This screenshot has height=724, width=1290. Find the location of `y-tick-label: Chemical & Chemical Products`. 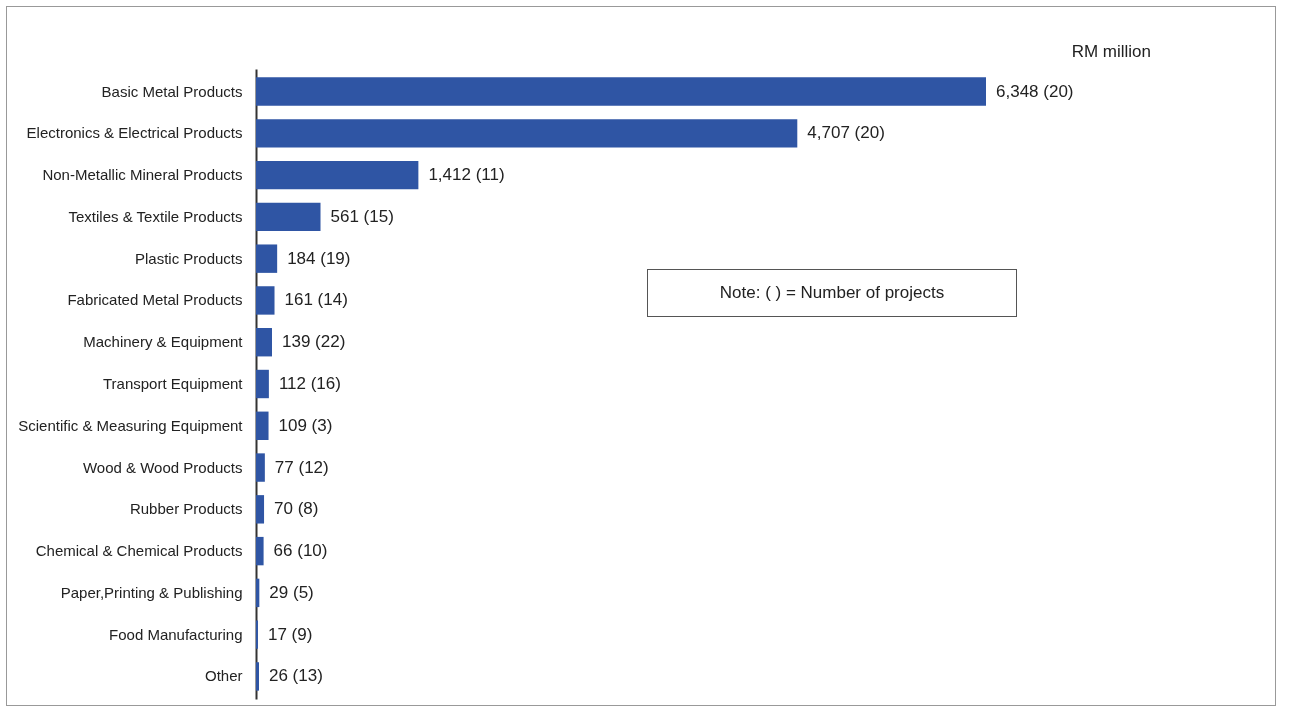

y-tick-label: Chemical & Chemical Products is located at coordinates (139, 551).